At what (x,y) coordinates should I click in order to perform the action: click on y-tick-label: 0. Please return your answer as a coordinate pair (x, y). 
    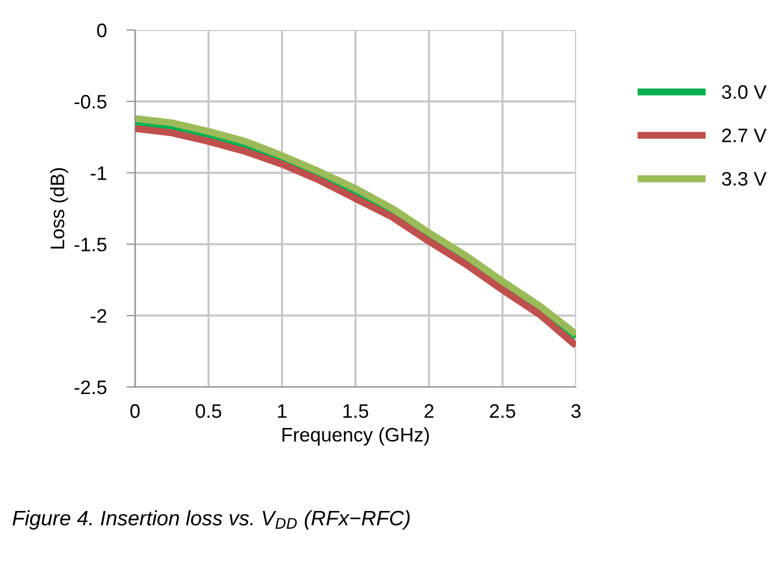
    Looking at the image, I should click on (101, 30).